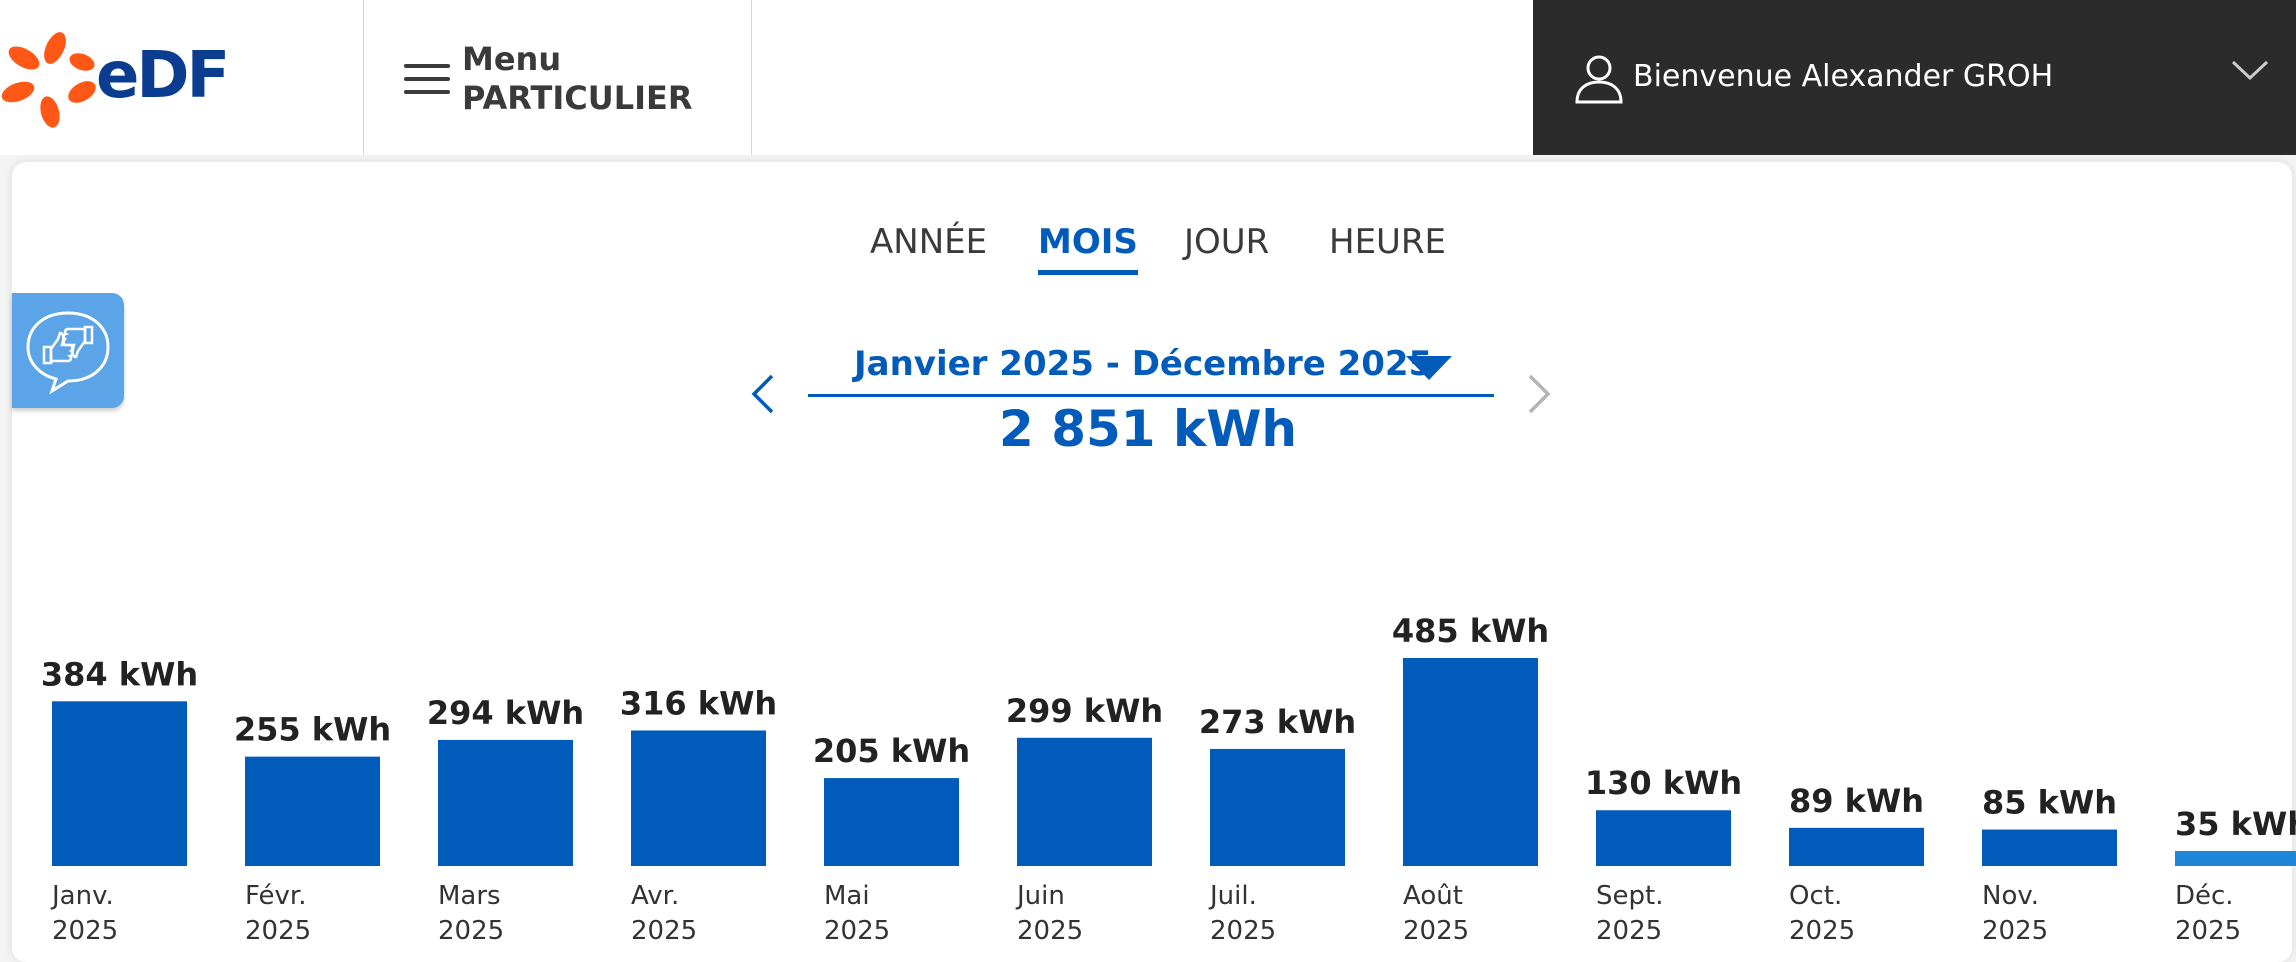 Image resolution: width=2296 pixels, height=962 pixels. What do you see at coordinates (1843, 76) in the screenshot?
I see `user-greeting: Bienvenue Alexander GROH` at bounding box center [1843, 76].